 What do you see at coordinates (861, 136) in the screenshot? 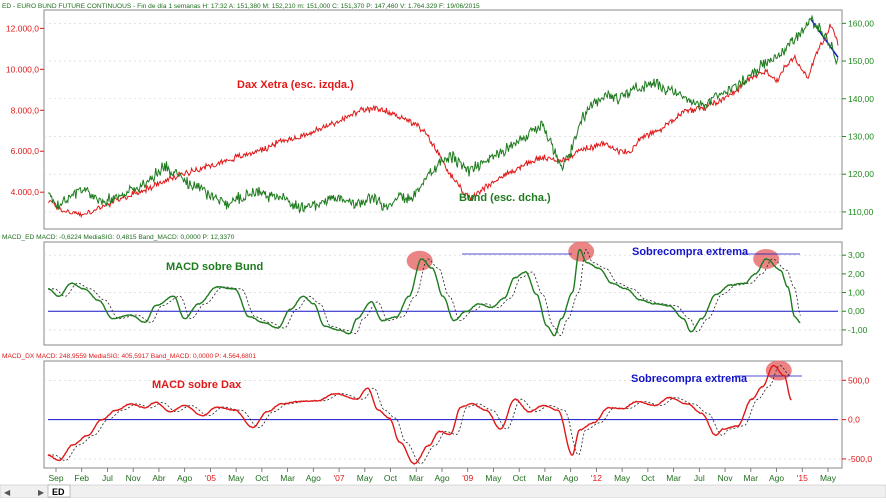
I see `right-tick-label: 130,00` at bounding box center [861, 136].